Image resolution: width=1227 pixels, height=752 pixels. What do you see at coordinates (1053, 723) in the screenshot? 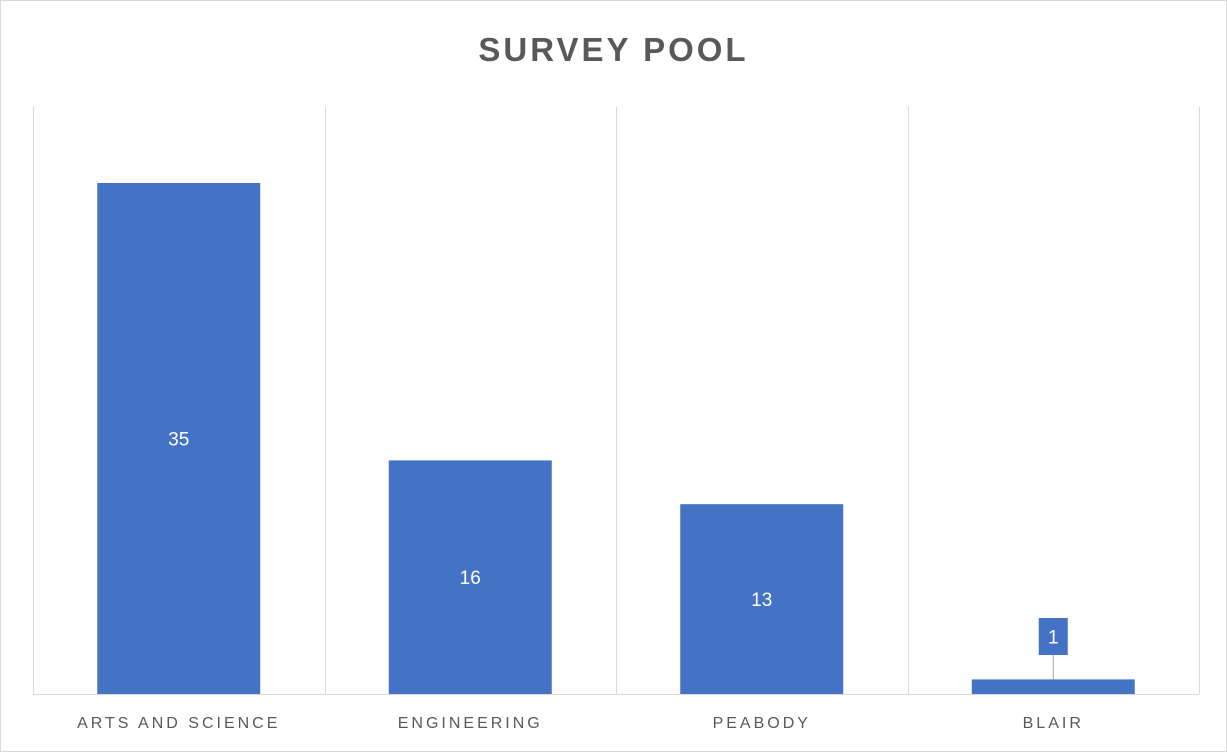
I see `x-tick-label: BLAIR` at bounding box center [1053, 723].